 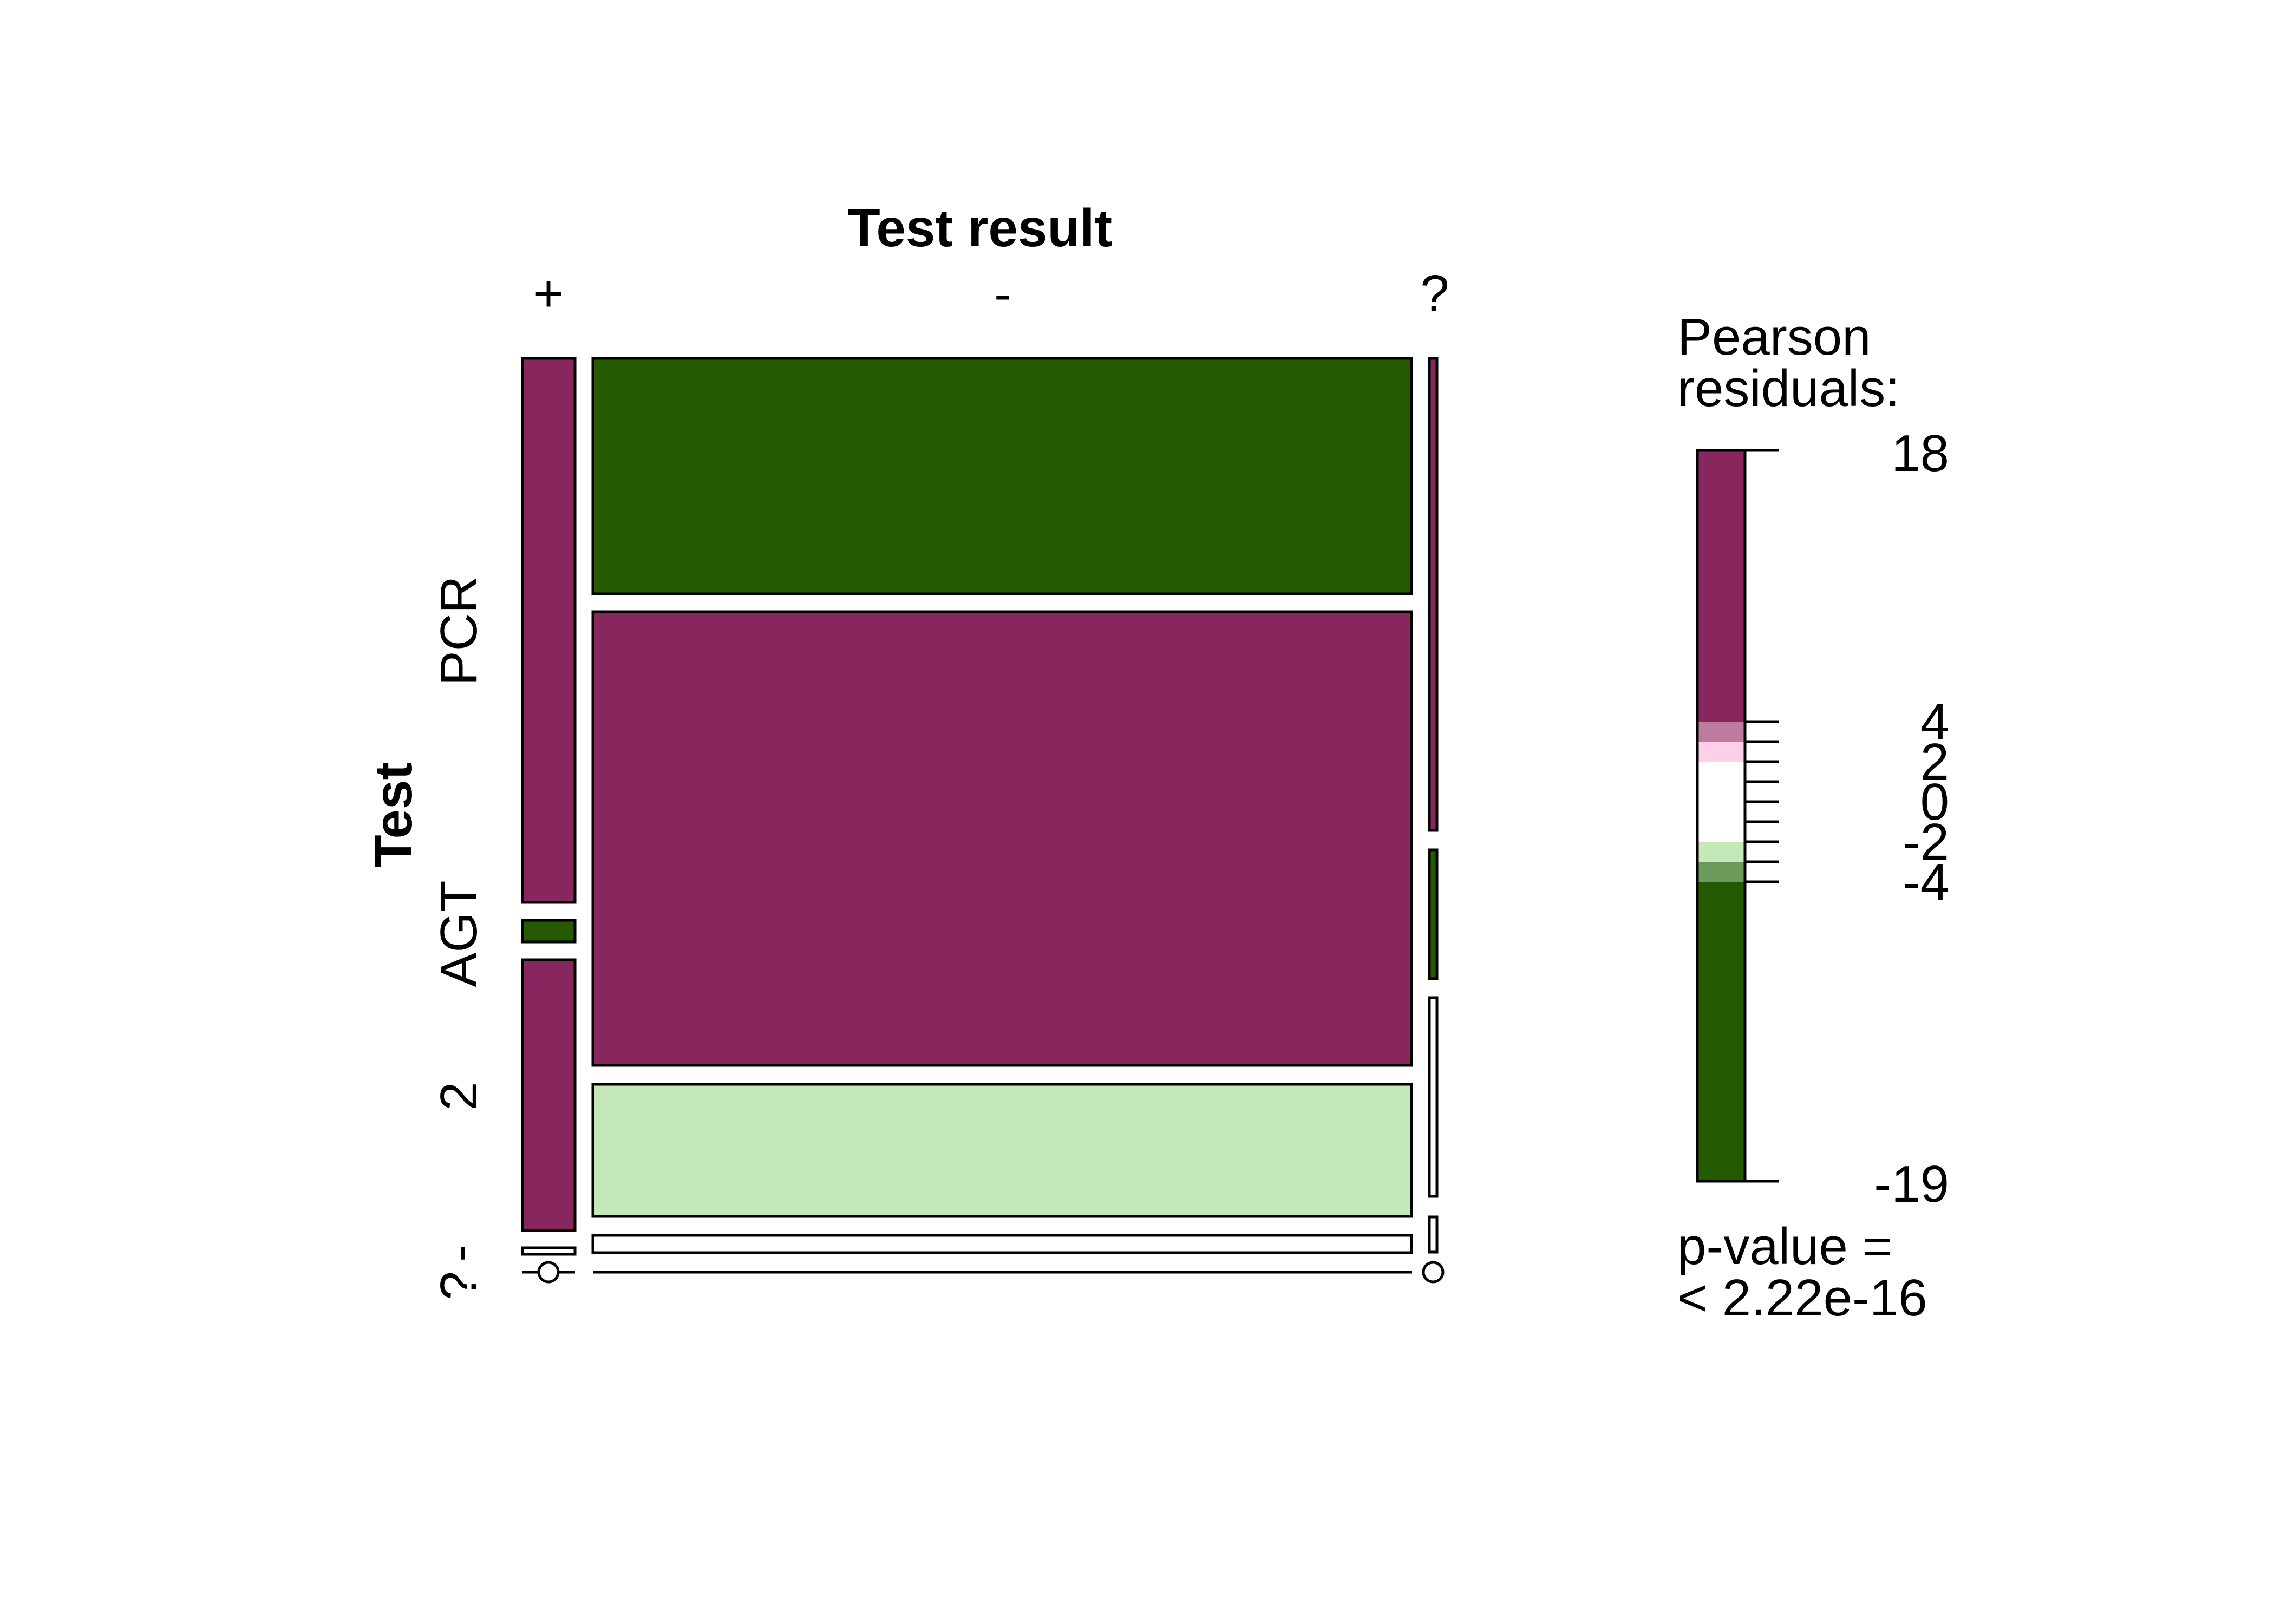 I want to click on legend-band-strong-positive, so click(x=1721, y=586).